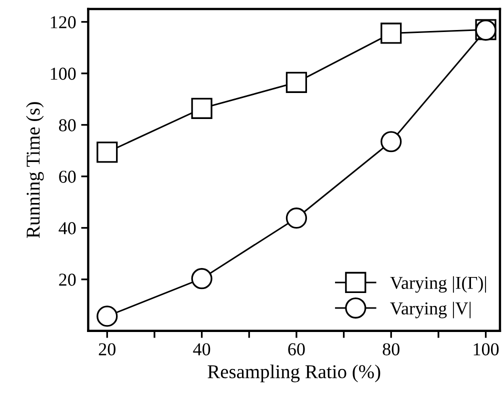 The image size is (504, 410). What do you see at coordinates (391, 349) in the screenshot?
I see `x-tick-label: 80` at bounding box center [391, 349].